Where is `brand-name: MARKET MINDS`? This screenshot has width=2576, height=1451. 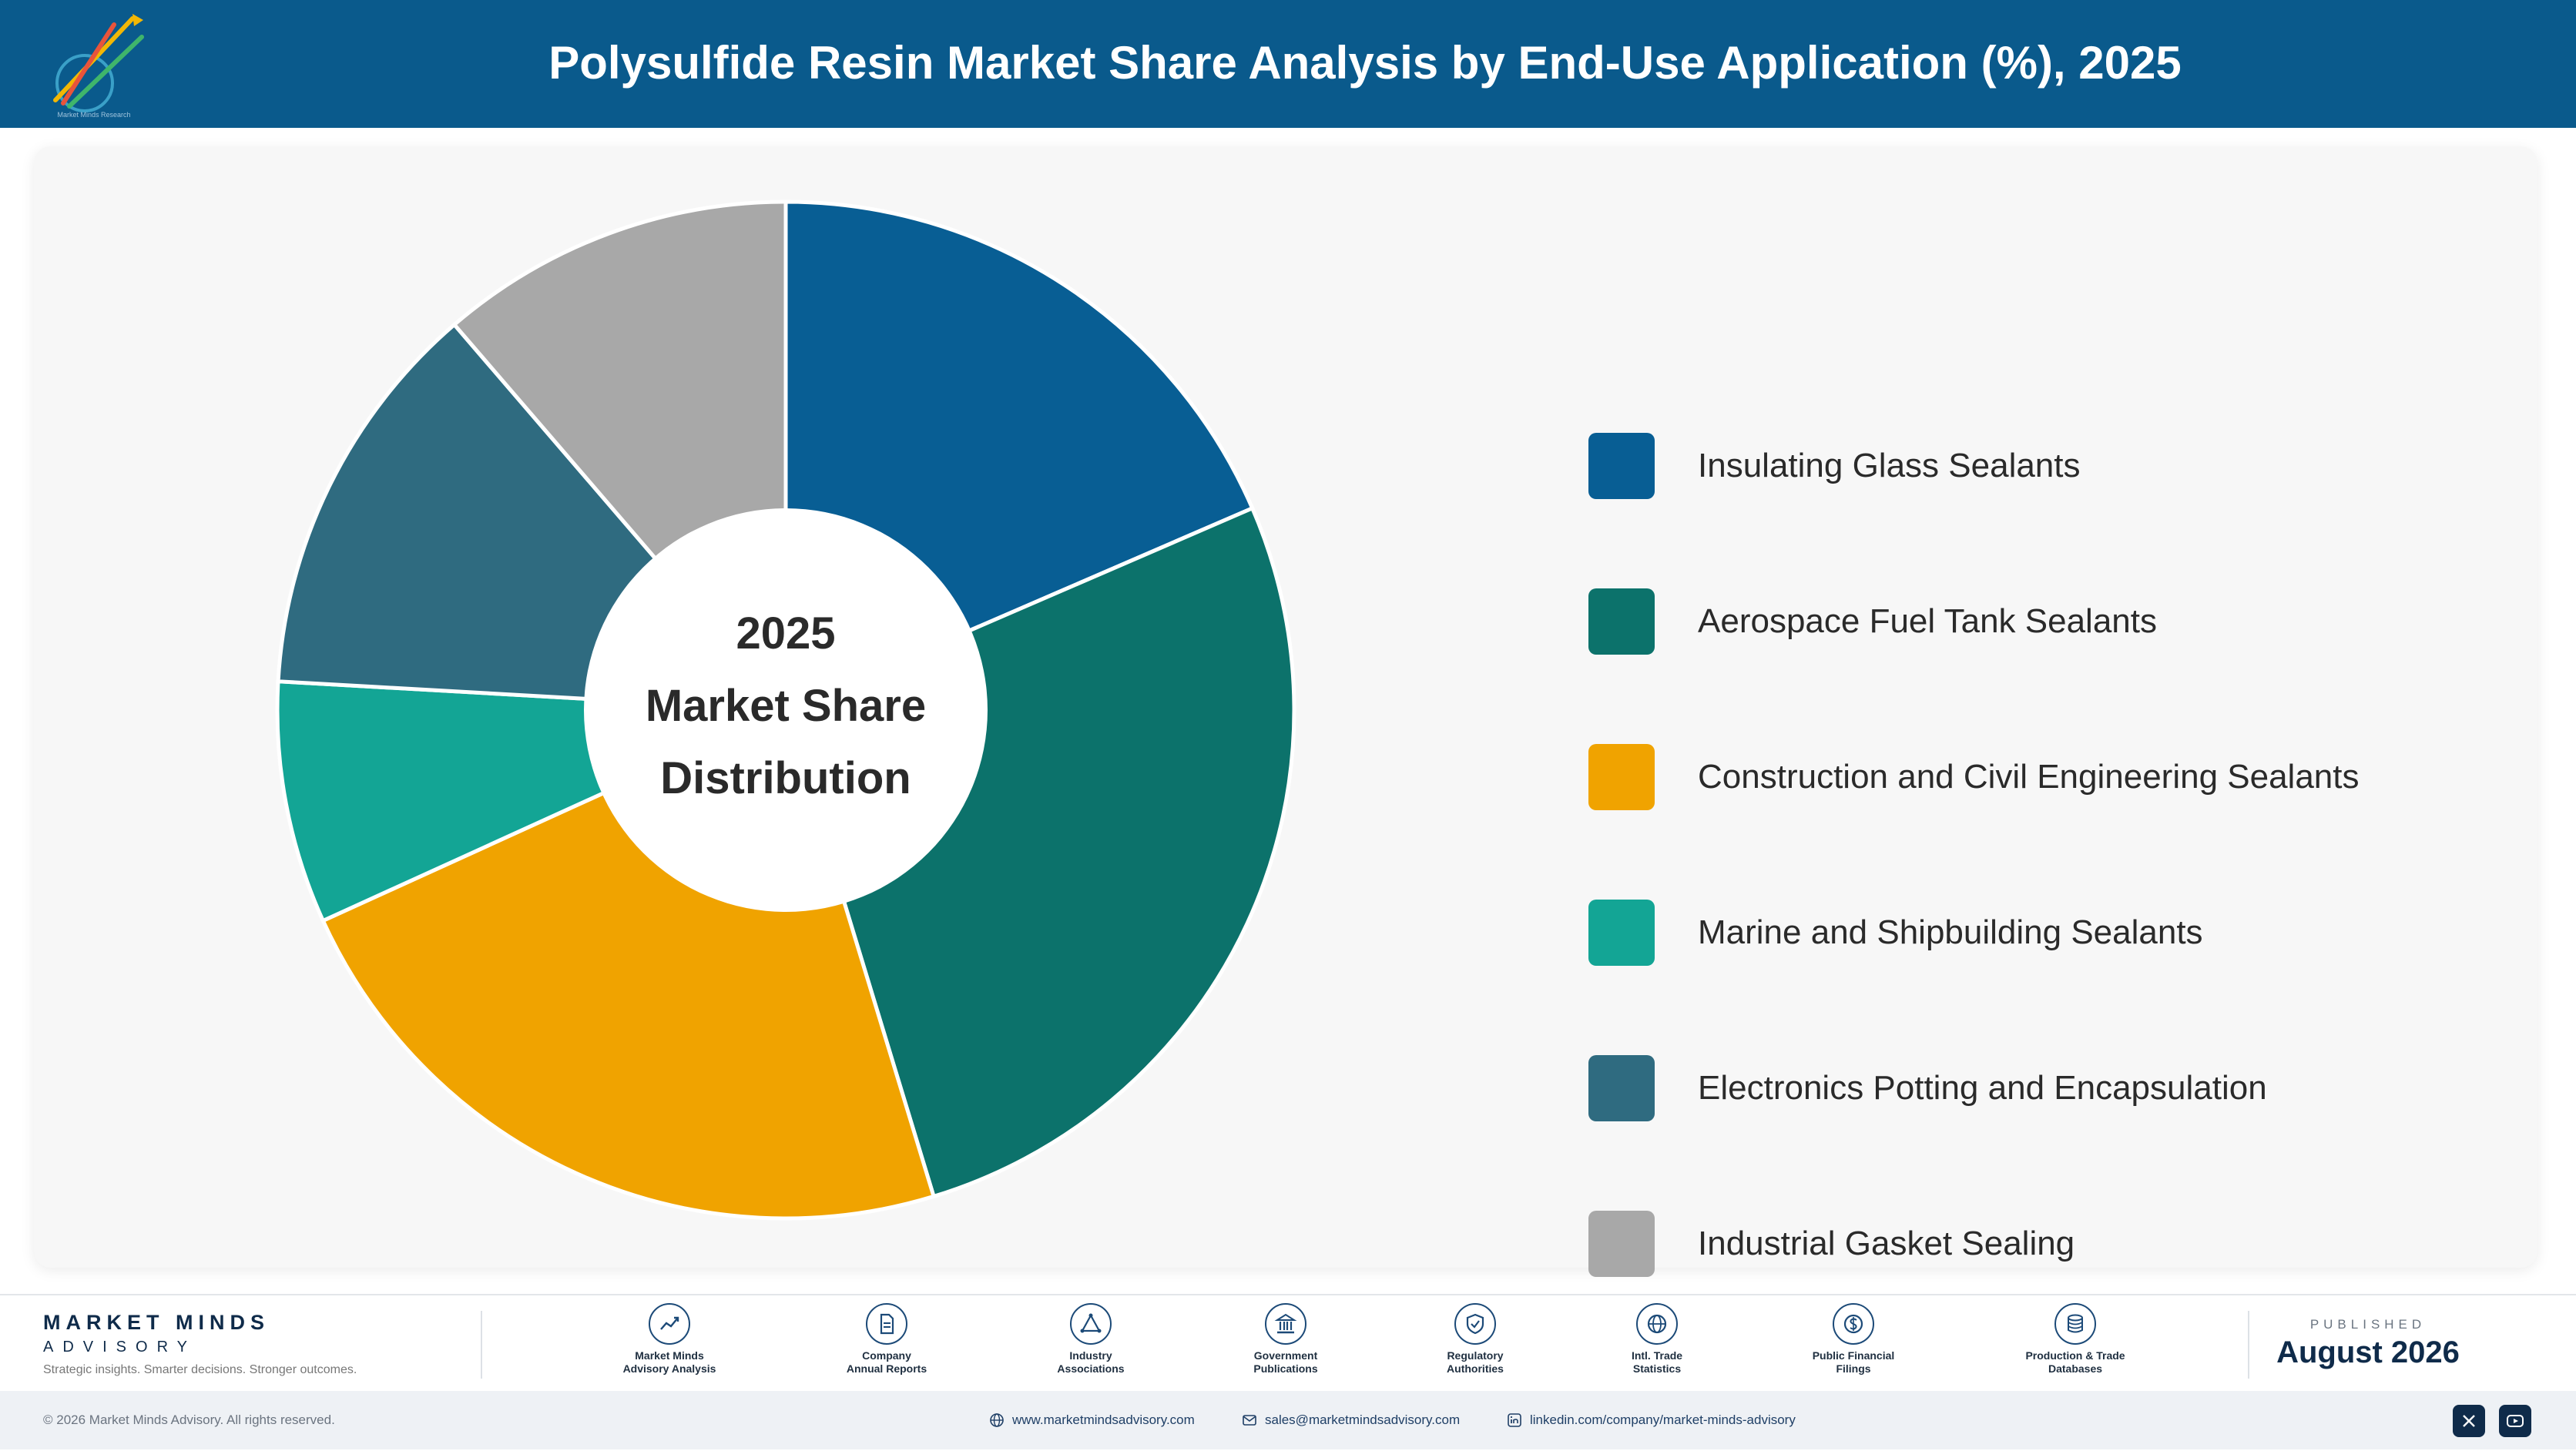 brand-name: MARKET MINDS is located at coordinates (156, 1322).